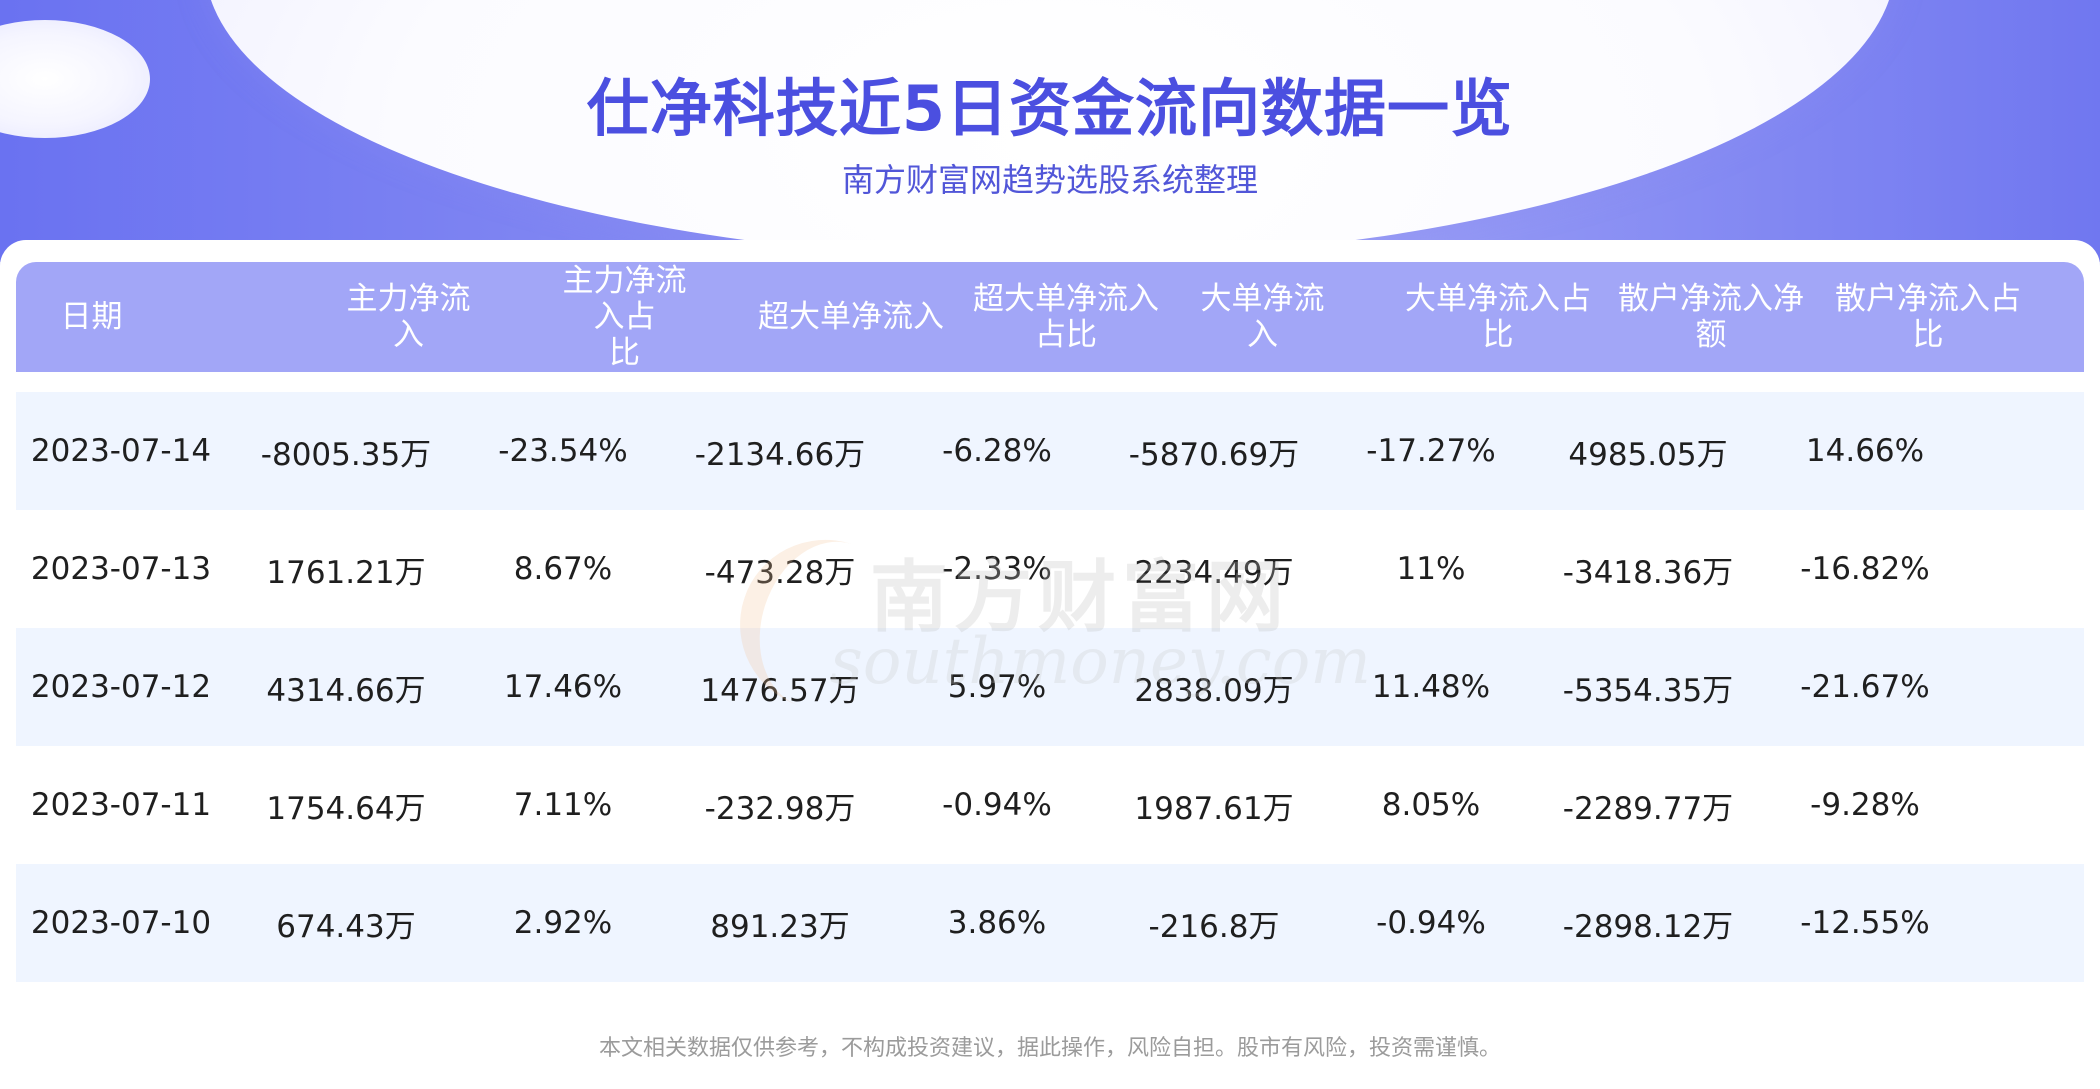  What do you see at coordinates (346, 454) in the screenshot?
I see `cell-main-net-inflow: -8005.35万` at bounding box center [346, 454].